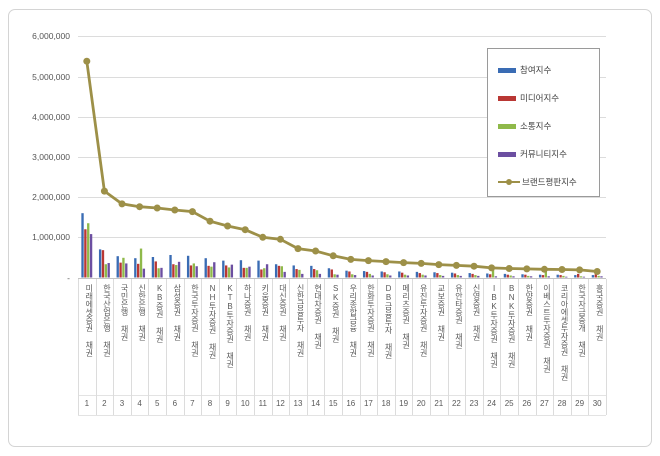  Describe the element at coordinates (175, 403) in the screenshot. I see `rank-label: 6` at that location.